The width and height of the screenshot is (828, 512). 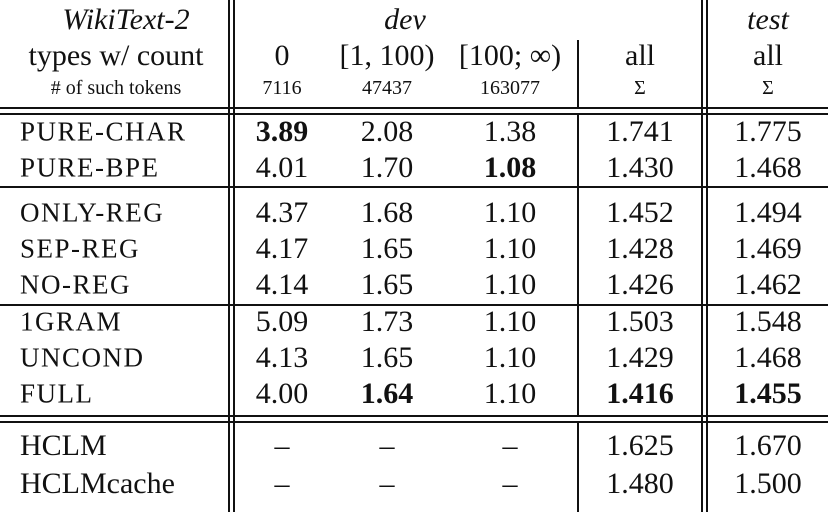 I want to click on table-cell: 1.455, so click(x=768, y=393).